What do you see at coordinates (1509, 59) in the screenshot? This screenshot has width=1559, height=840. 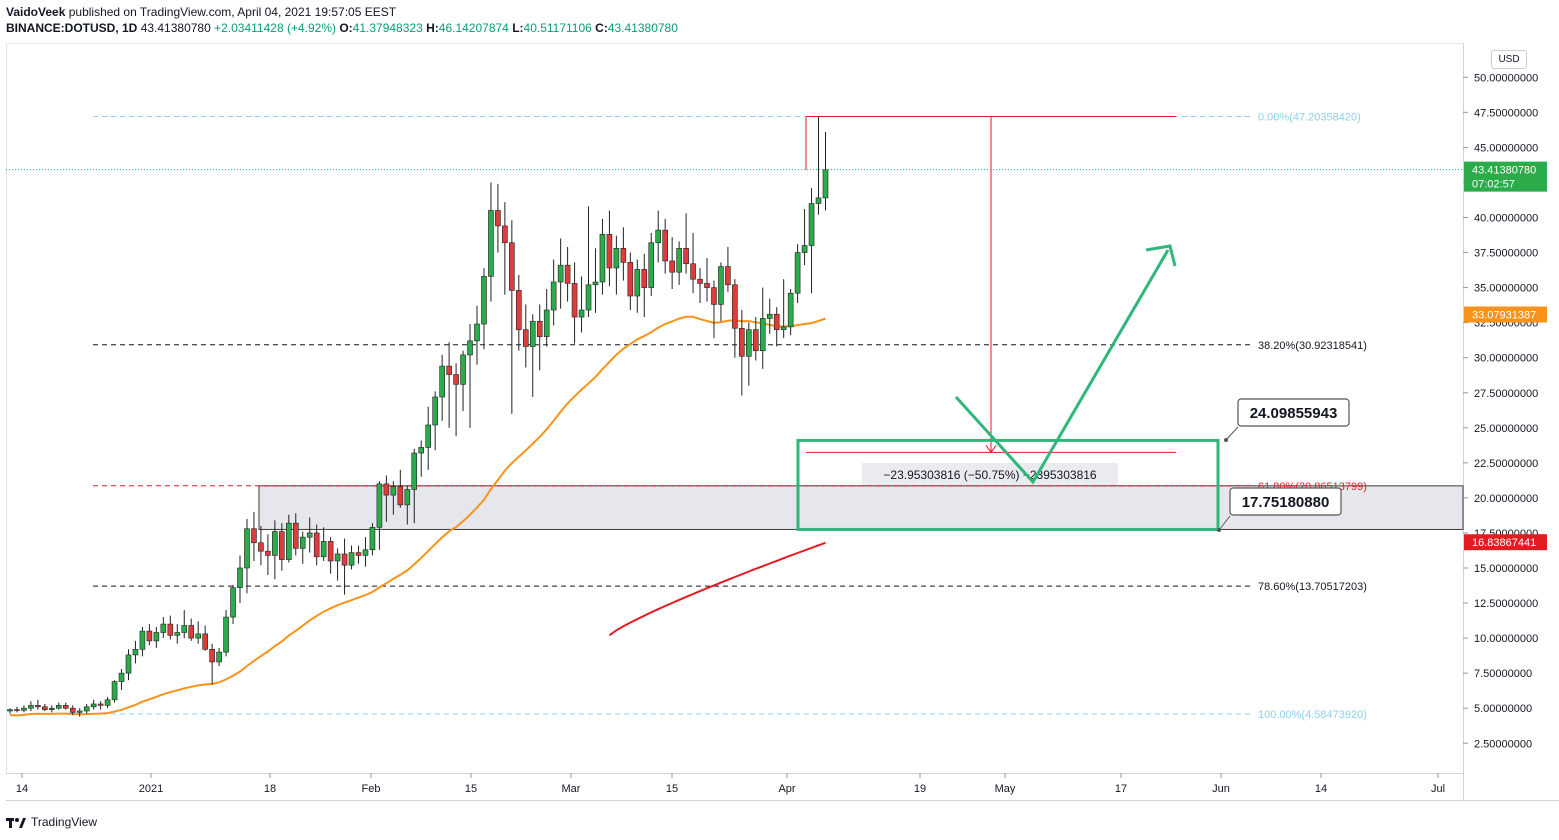 I see `currency-button: USD` at bounding box center [1509, 59].